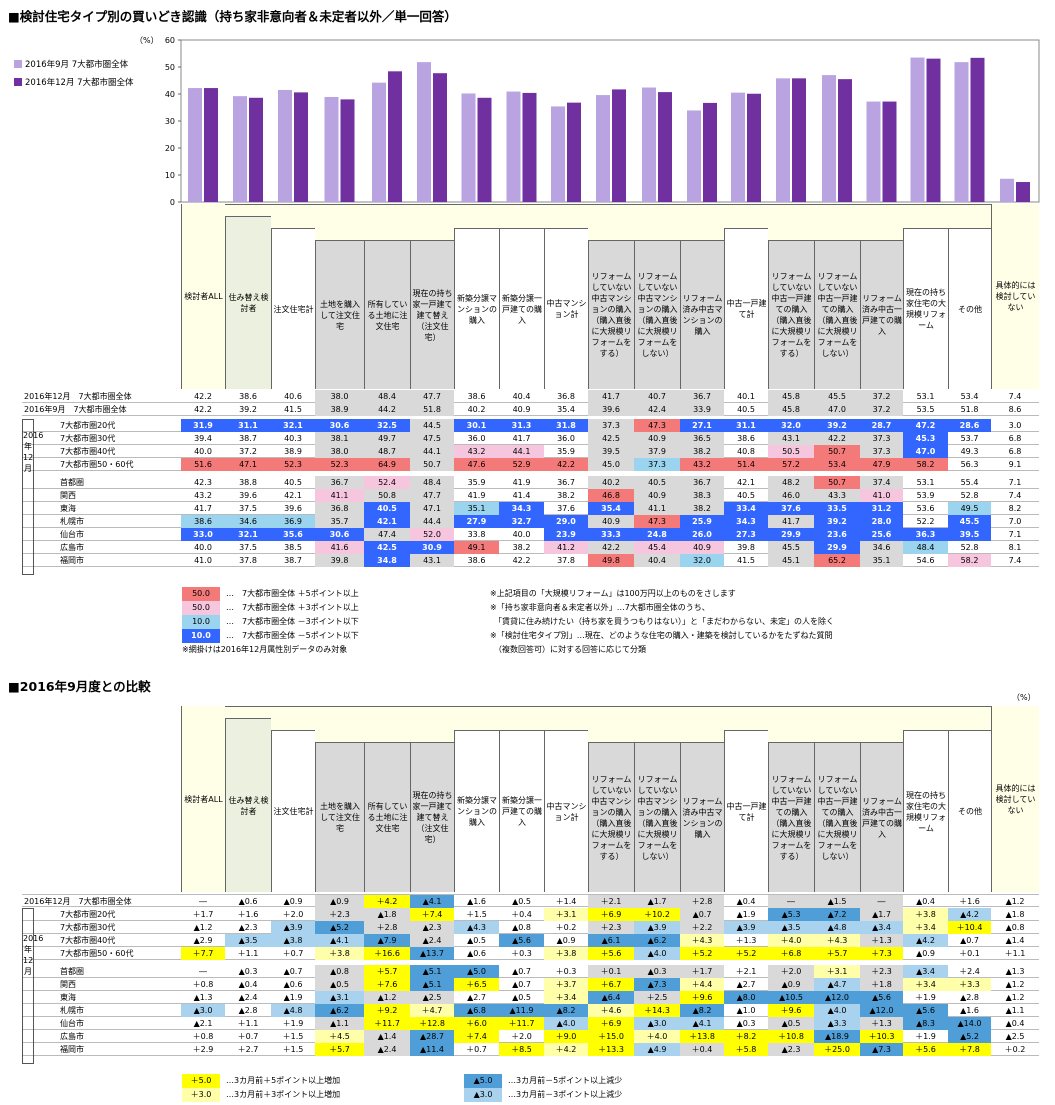 The height and width of the screenshot is (1105, 1055). Describe the element at coordinates (293, 508) in the screenshot. I see `table-cell: 39.6` at that location.